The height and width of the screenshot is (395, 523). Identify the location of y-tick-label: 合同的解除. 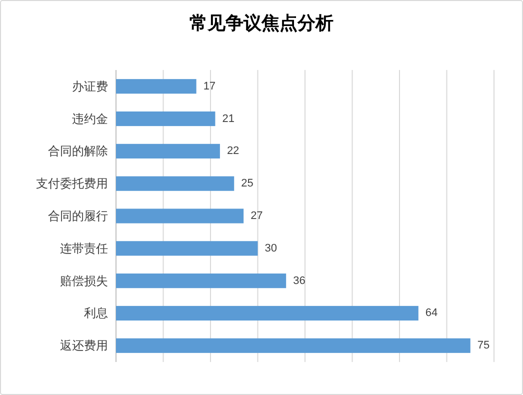
(78, 151).